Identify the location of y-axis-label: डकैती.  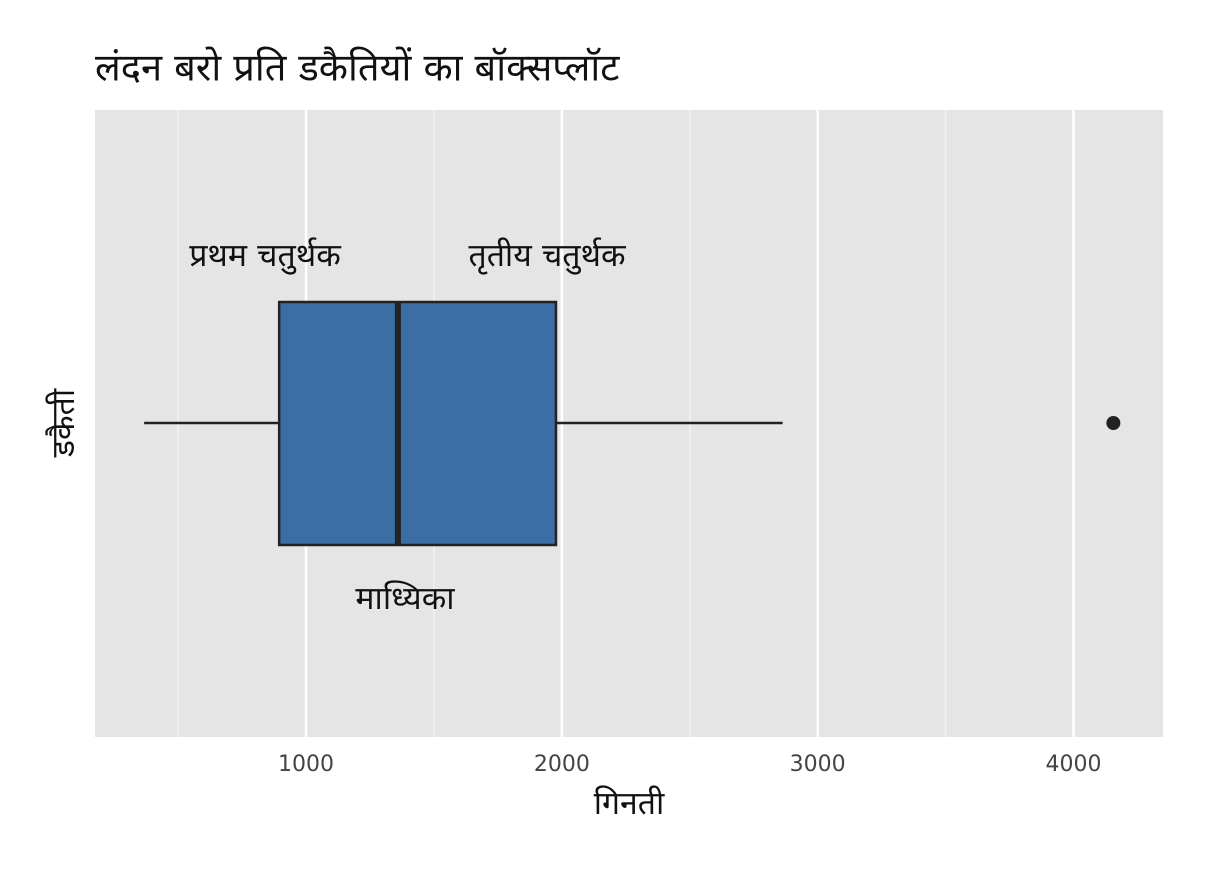
(63, 423).